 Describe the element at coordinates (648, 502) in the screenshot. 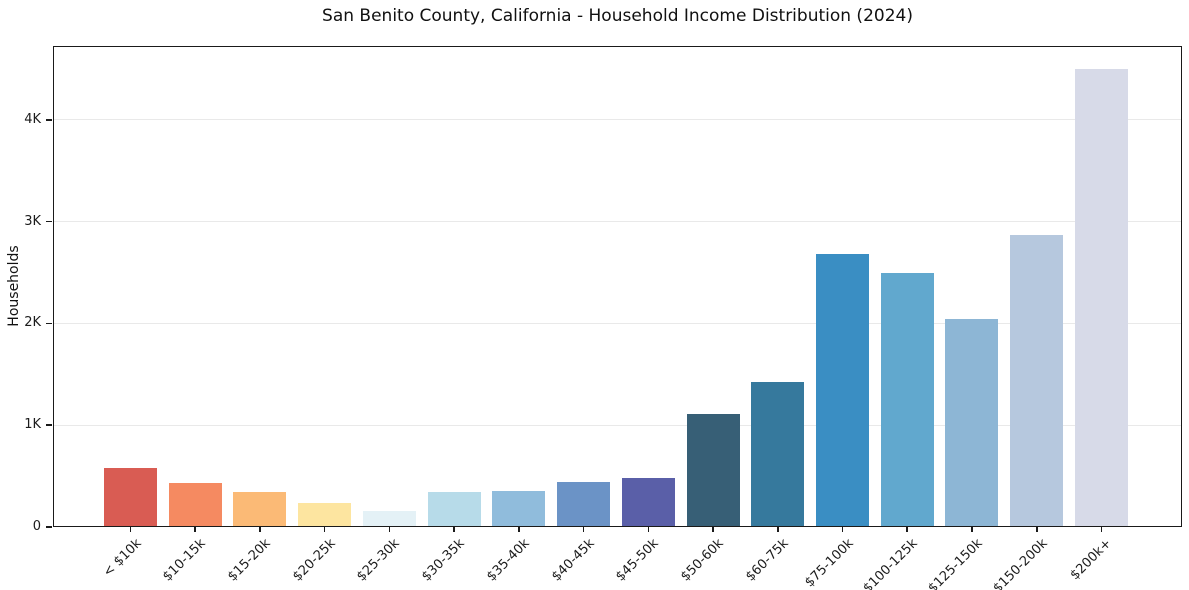

I see `bar-45-50k` at that location.